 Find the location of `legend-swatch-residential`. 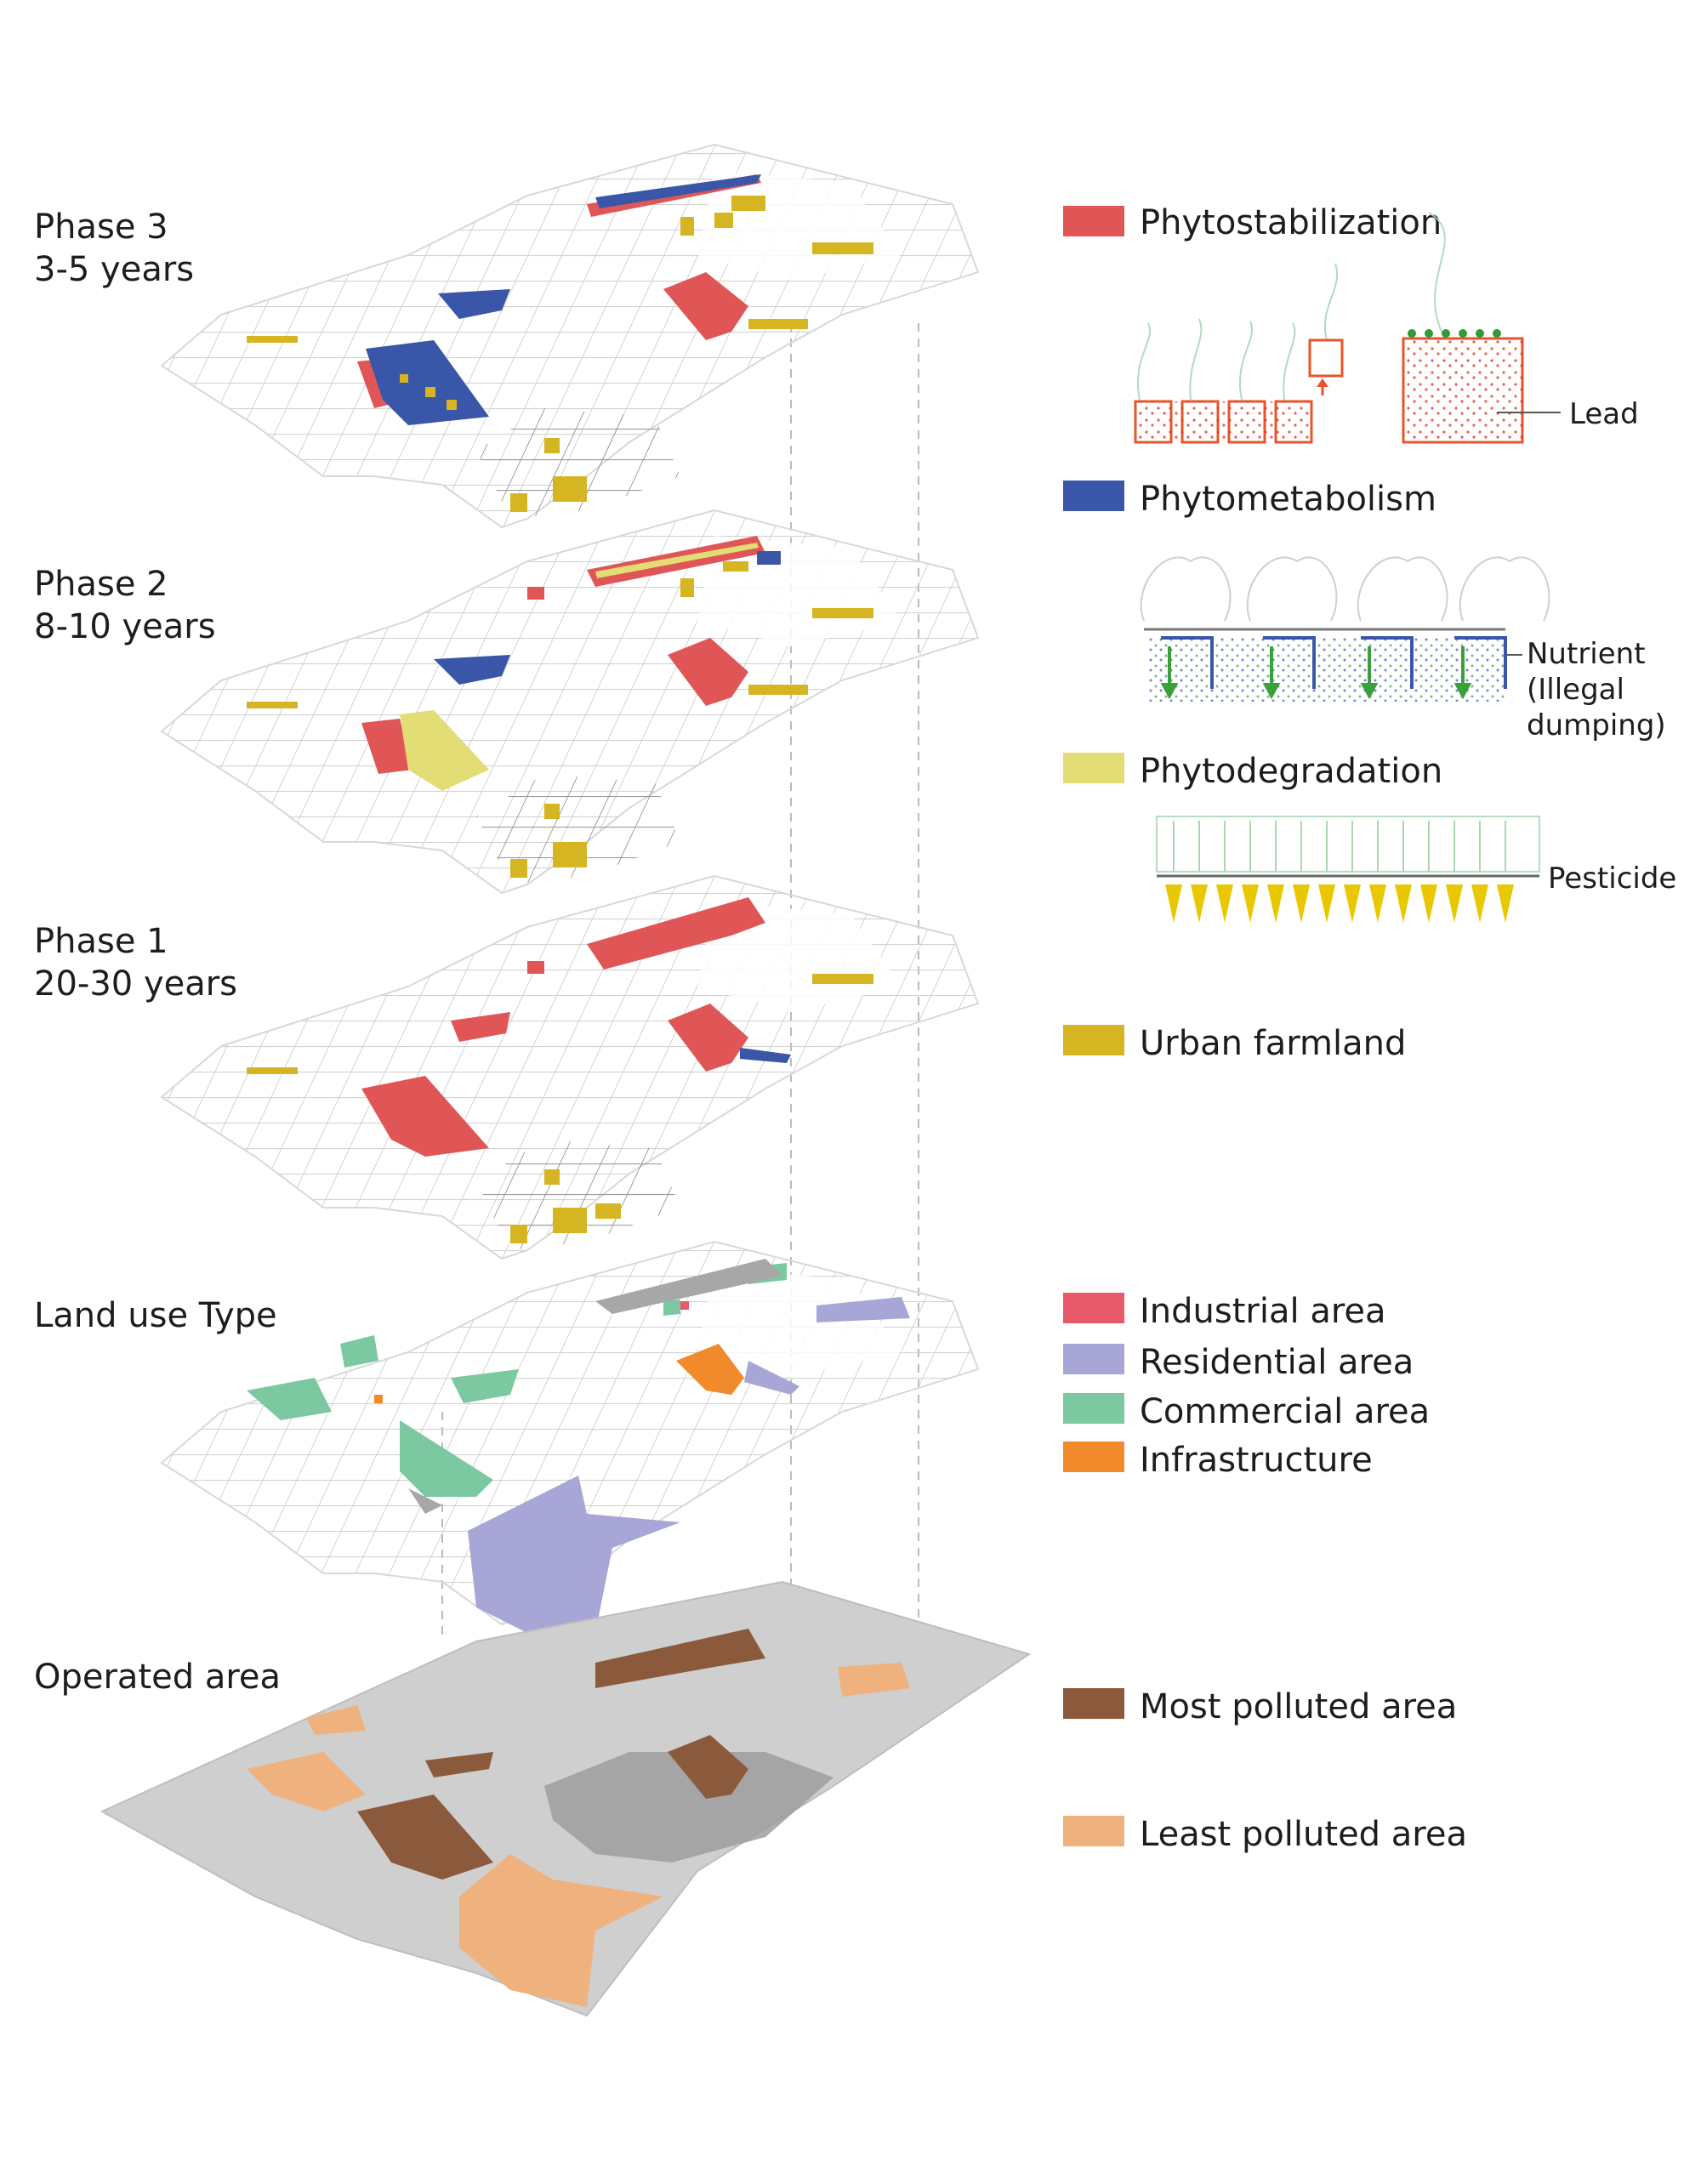

legend-swatch-residential is located at coordinates (1093, 1359).